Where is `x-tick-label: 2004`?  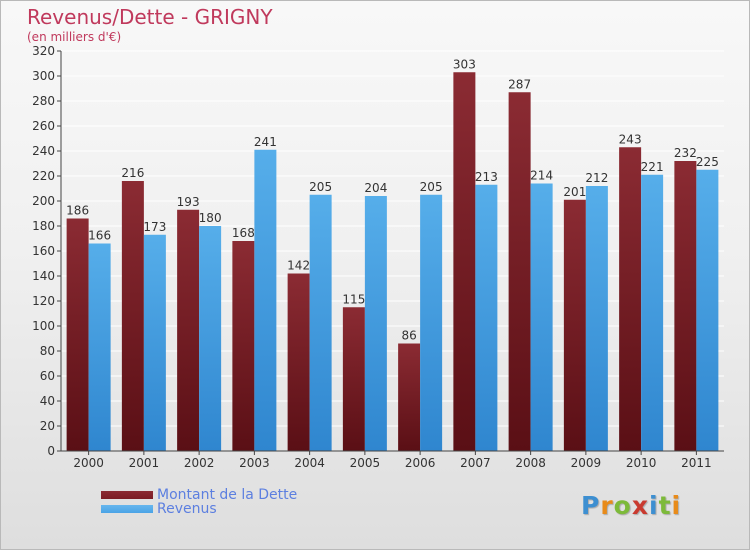
x-tick-label: 2004 is located at coordinates (309, 463).